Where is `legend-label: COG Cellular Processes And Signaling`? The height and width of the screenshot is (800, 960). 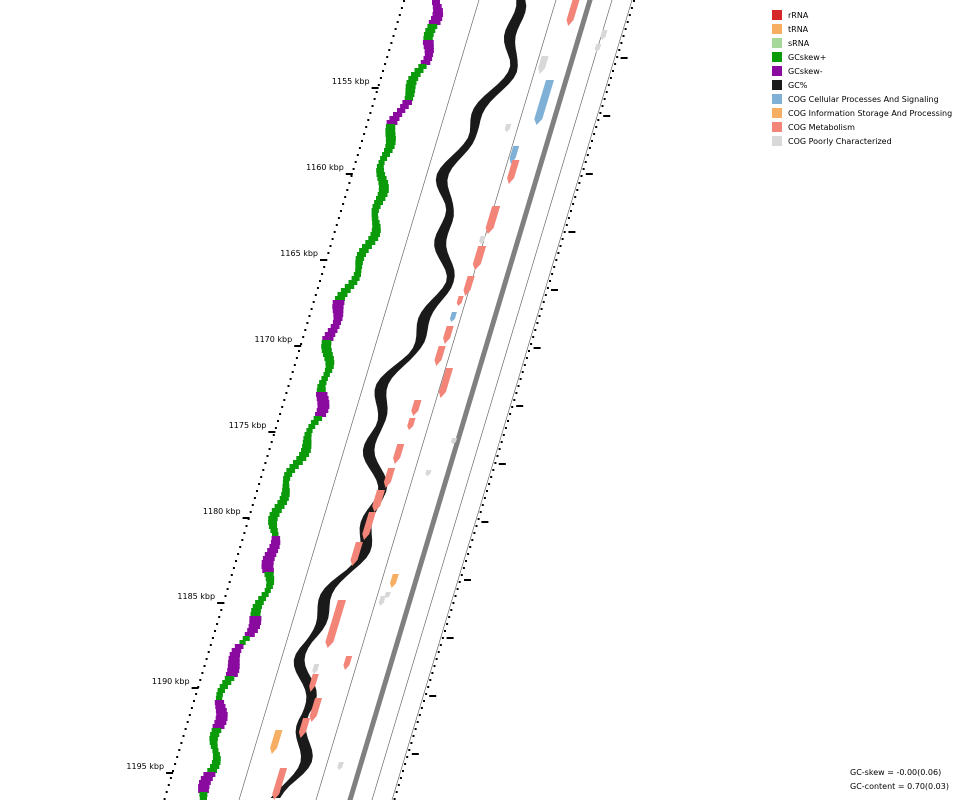 legend-label: COG Cellular Processes And Signaling is located at coordinates (863, 99).